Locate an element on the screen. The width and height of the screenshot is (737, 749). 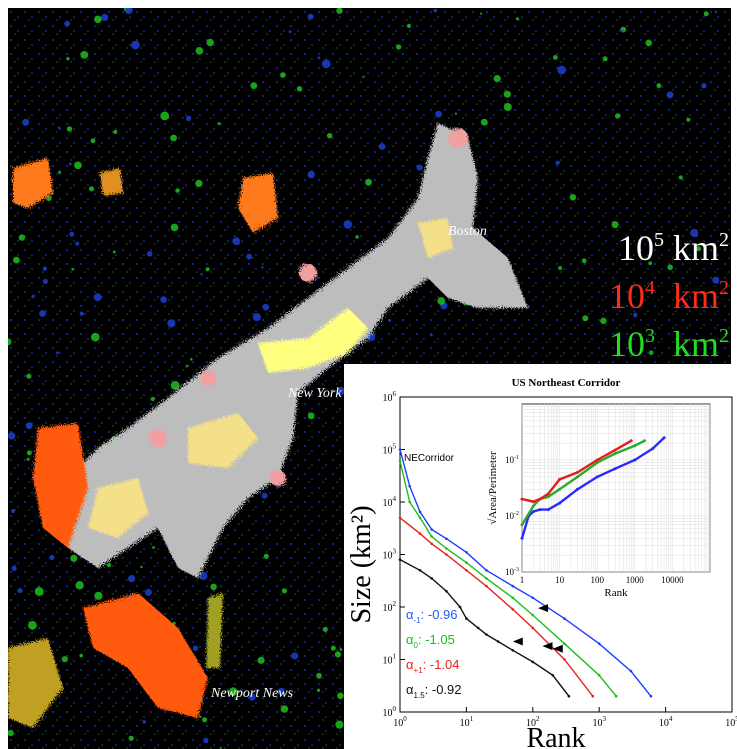
y-tick-label: 10⁶ is located at coordinates (390, 397).